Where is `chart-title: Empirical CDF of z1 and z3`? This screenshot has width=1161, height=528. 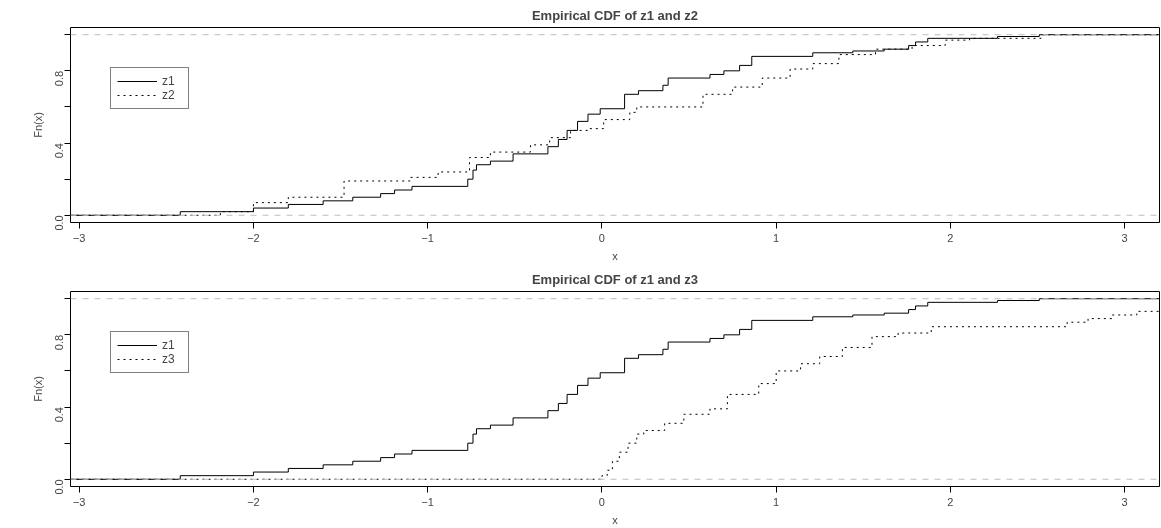
chart-title: Empirical CDF of z1 and z3 is located at coordinates (615, 279).